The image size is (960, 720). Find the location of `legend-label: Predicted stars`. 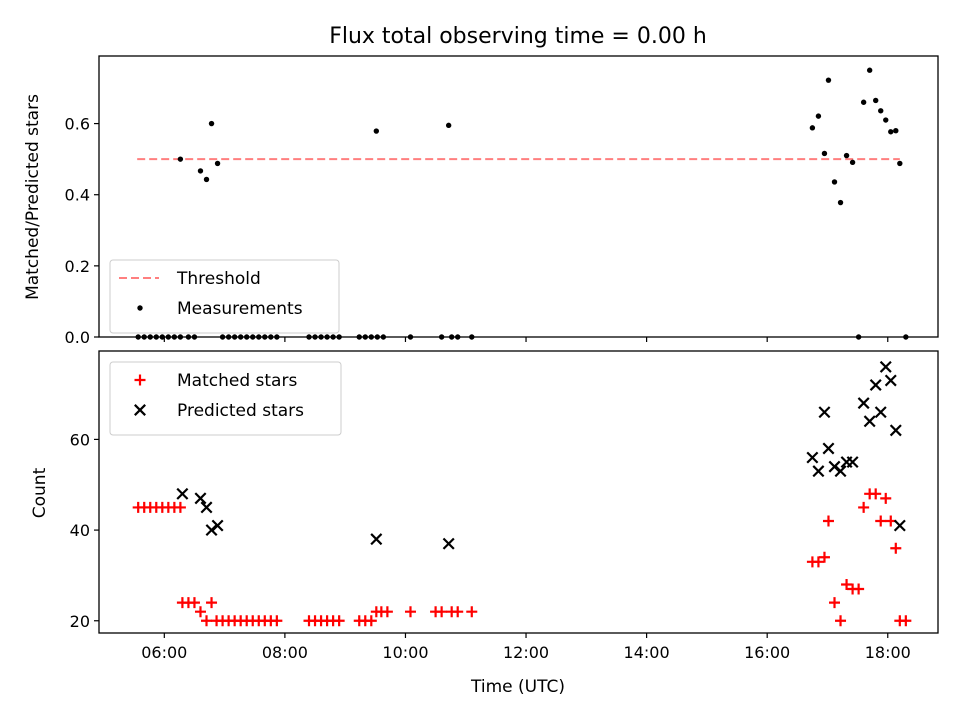

legend-label: Predicted stars is located at coordinates (240, 411).